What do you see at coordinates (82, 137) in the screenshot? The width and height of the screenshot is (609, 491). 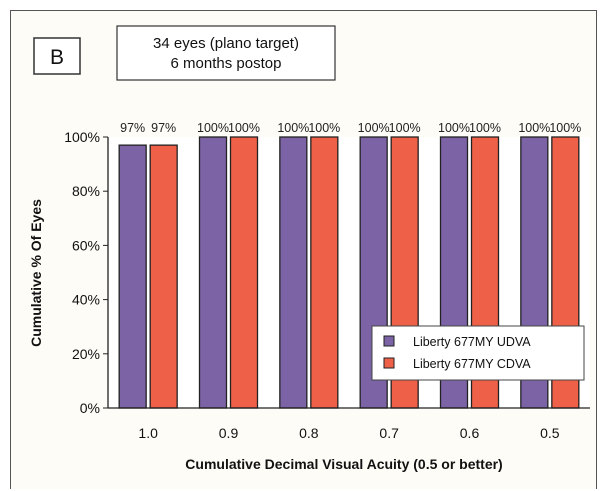 I see `y-tick-label: 100%` at bounding box center [82, 137].